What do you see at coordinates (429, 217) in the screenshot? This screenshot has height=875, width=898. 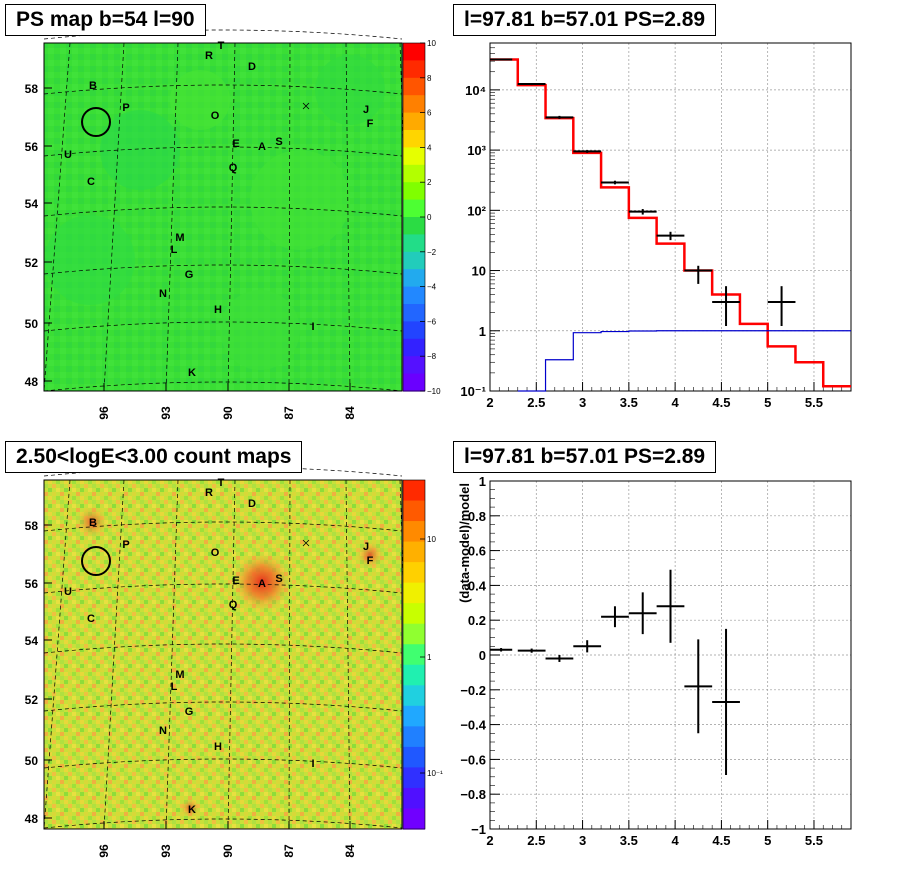 I see `ps-map-colorbar-tick-label: 0` at bounding box center [429, 217].